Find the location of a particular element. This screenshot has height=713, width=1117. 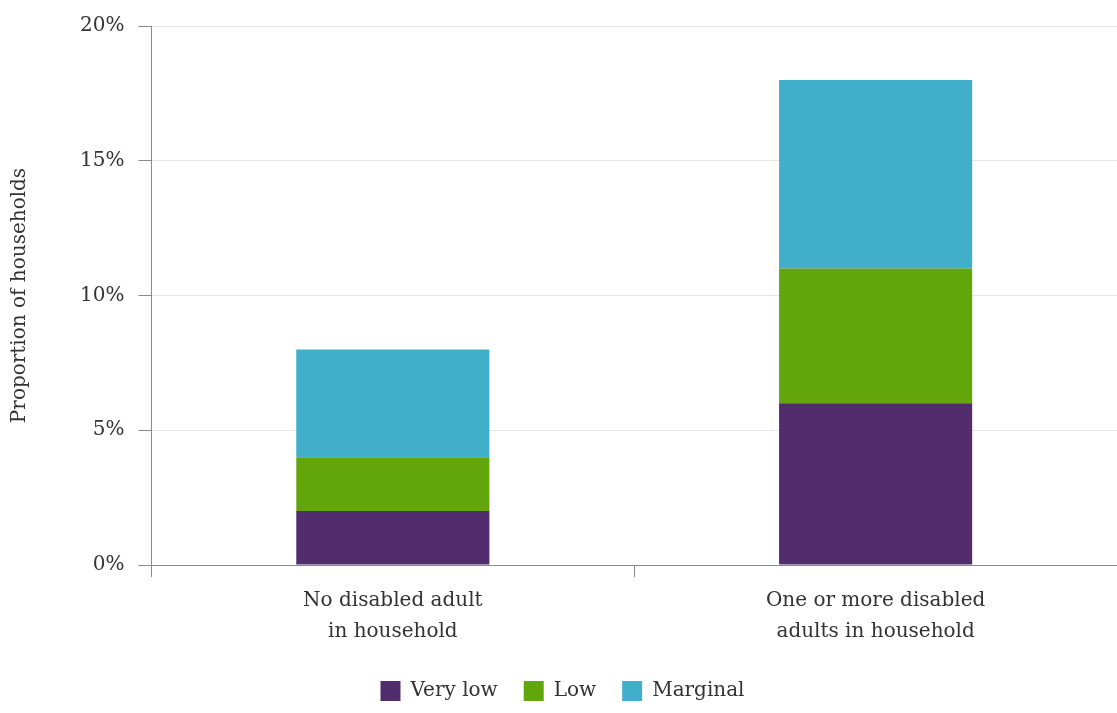

legend-label: Low is located at coordinates (575, 689).